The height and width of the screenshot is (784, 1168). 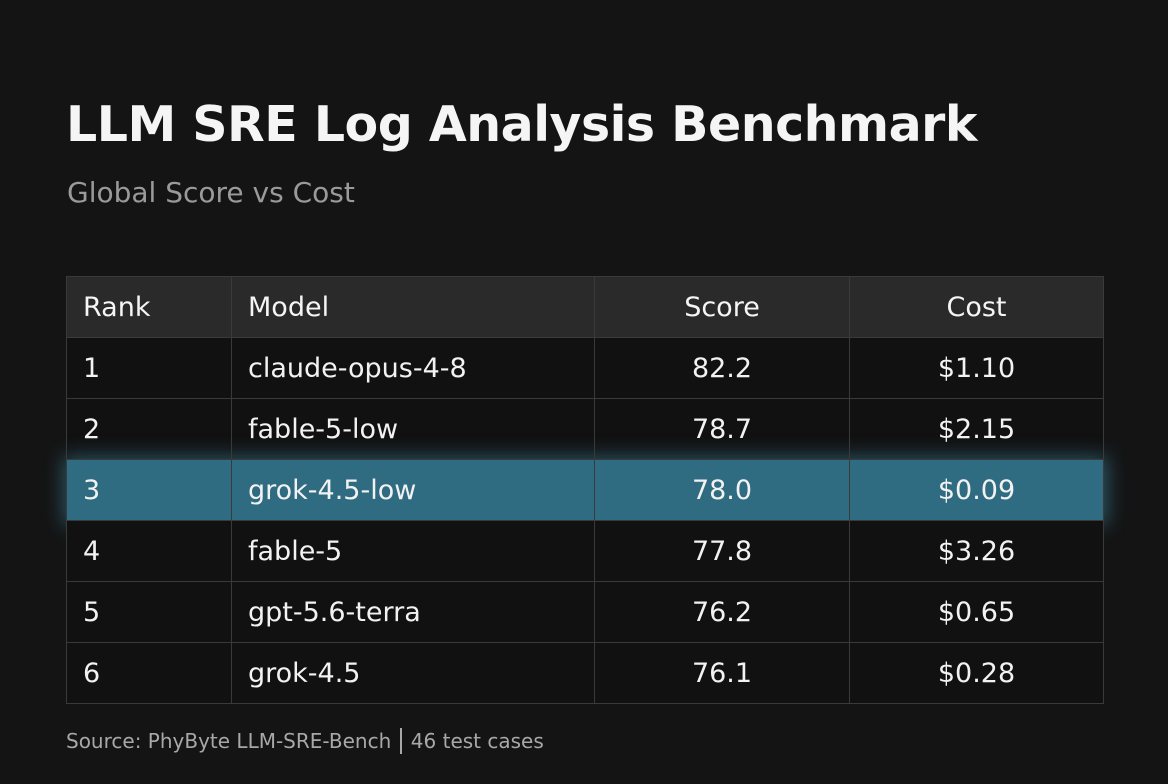 I want to click on table-head: Rank Model Score Cost, so click(x=585, y=307).